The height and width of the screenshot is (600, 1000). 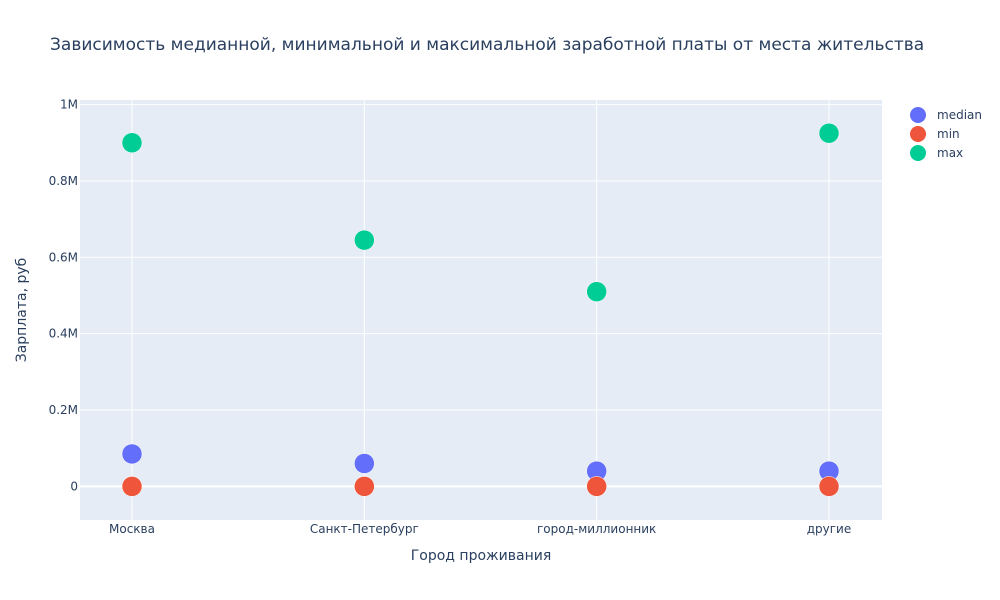 What do you see at coordinates (63, 334) in the screenshot?
I see `y-tick-label: 0.4M` at bounding box center [63, 334].